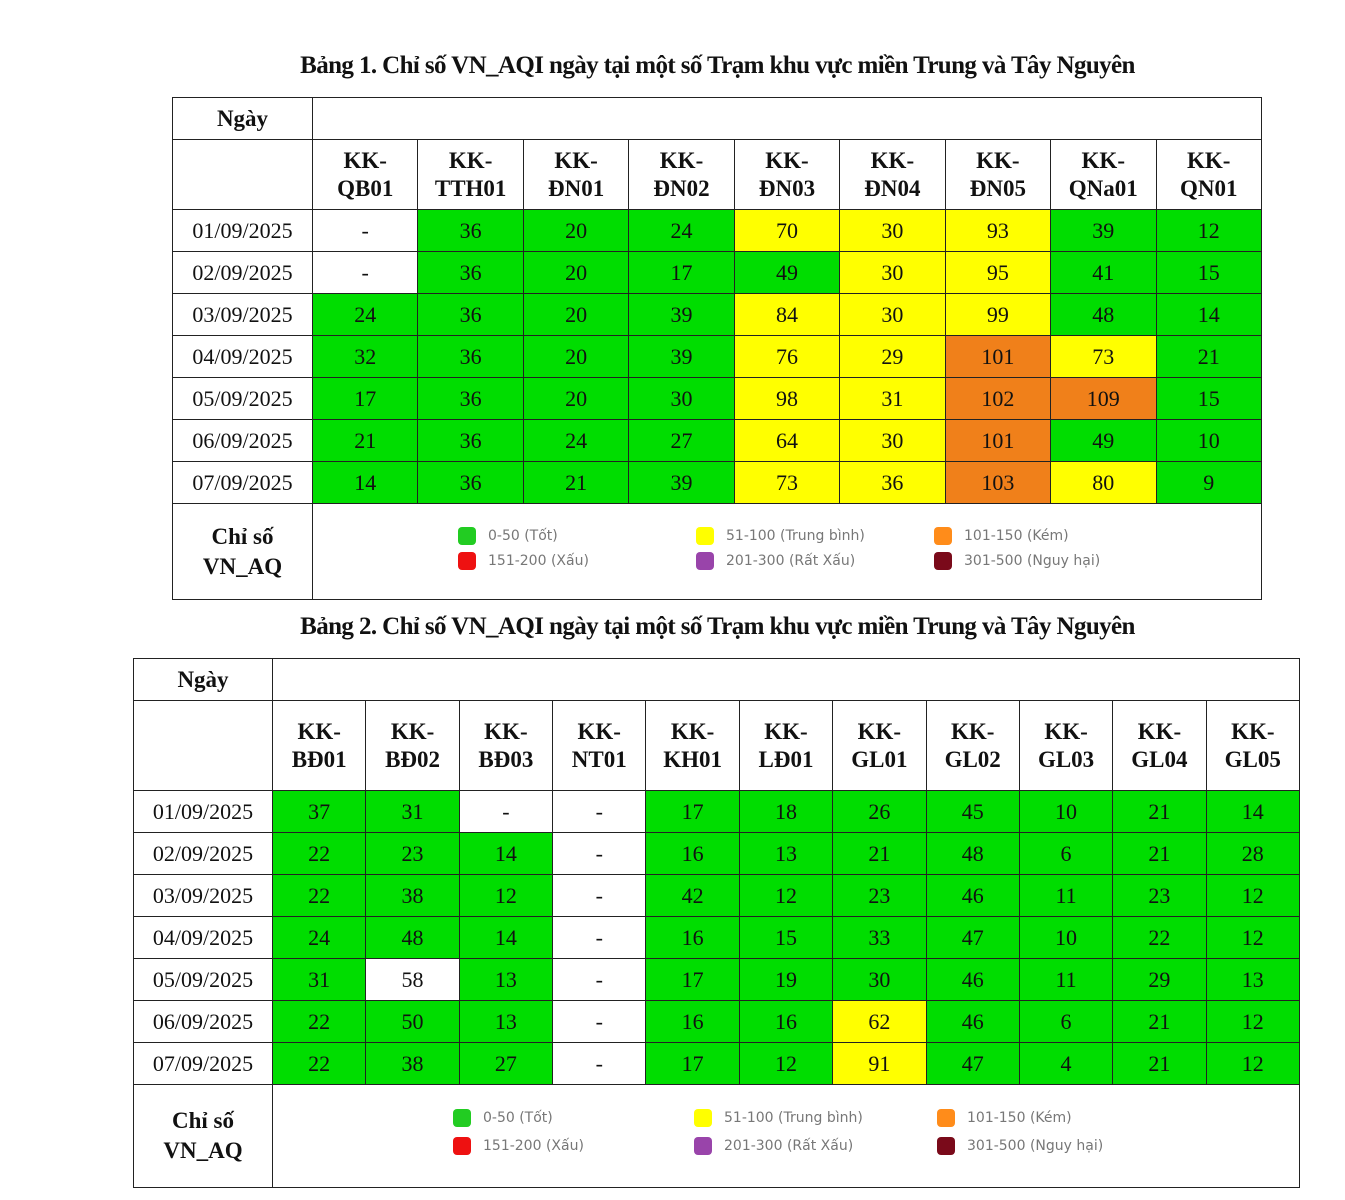  What do you see at coordinates (576, 356) in the screenshot?
I see `aqi-cell: 20` at bounding box center [576, 356].